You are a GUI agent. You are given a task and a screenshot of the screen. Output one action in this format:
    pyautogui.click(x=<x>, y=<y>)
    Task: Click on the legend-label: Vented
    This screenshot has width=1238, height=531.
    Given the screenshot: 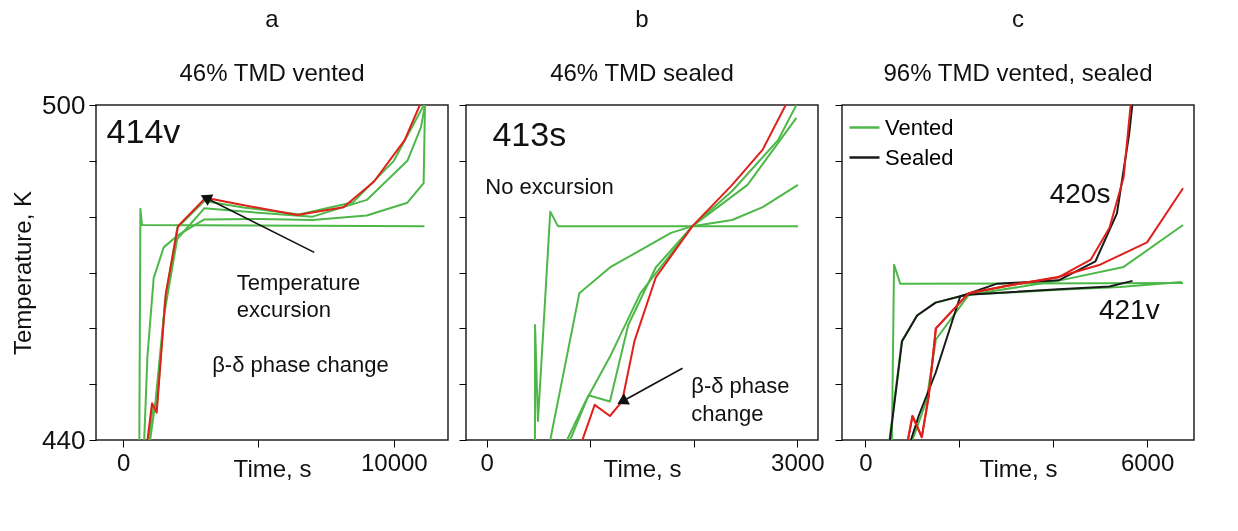 What is the action you would take?
    pyautogui.click(x=919, y=127)
    